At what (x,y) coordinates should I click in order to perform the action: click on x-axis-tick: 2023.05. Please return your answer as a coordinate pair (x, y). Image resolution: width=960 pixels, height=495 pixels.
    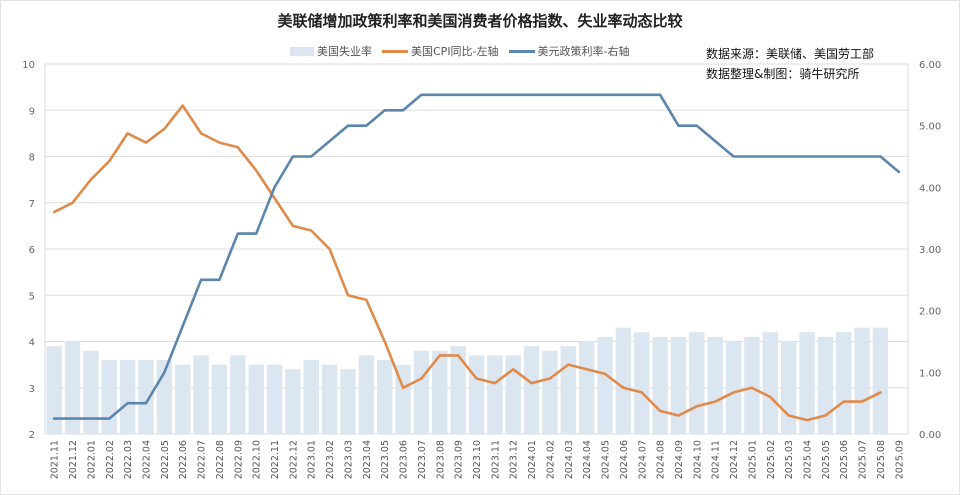
    Looking at the image, I should click on (385, 459).